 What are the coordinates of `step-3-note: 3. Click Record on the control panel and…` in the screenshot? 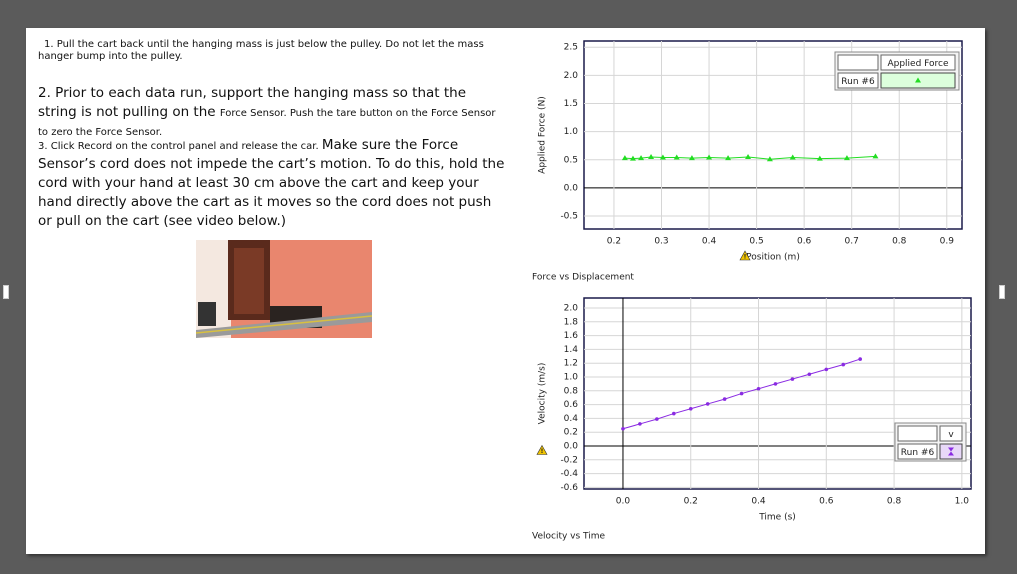 It's located at (180, 146).